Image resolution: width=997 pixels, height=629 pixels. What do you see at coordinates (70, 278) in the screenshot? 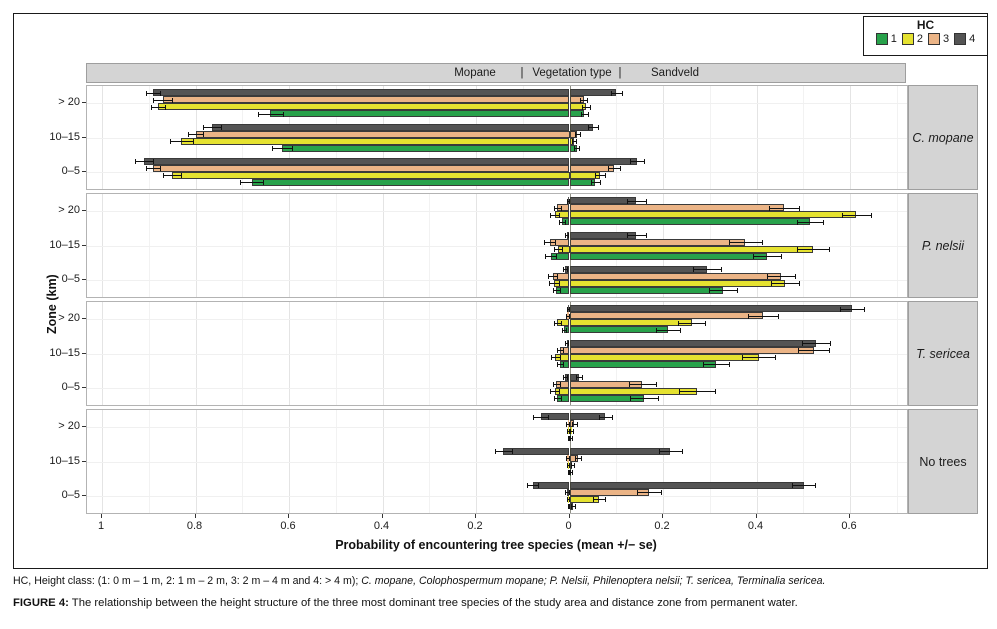
I see `zone-label: 0–5` at bounding box center [70, 278].